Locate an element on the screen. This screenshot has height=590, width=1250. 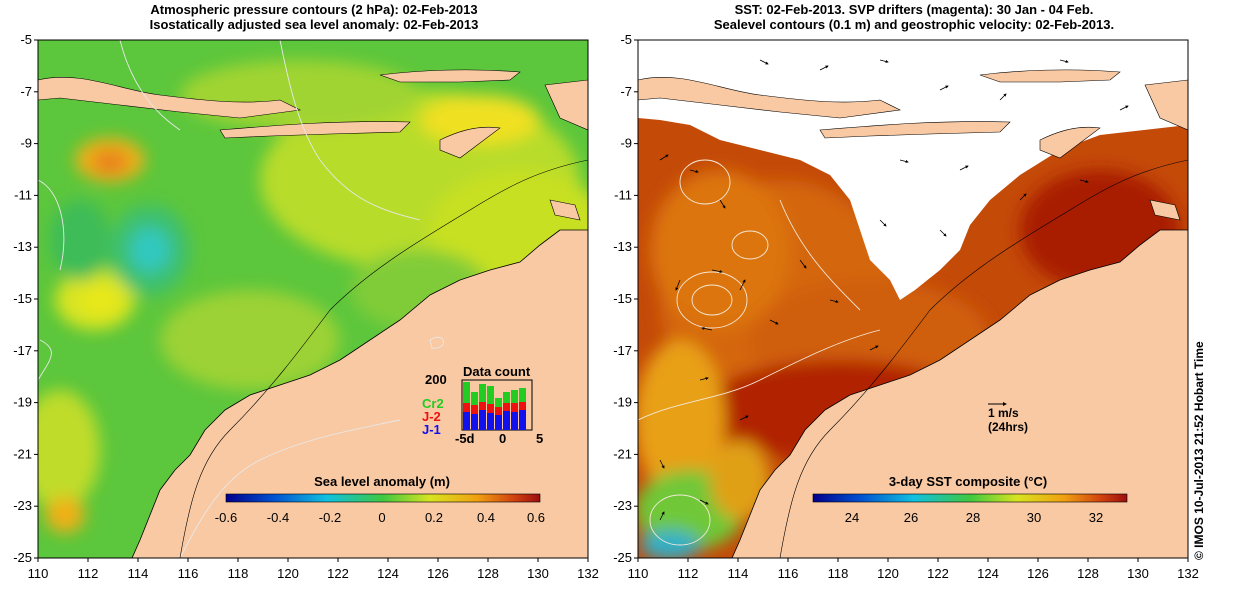
right-cb-tick-3: 28 is located at coordinates (973, 517).